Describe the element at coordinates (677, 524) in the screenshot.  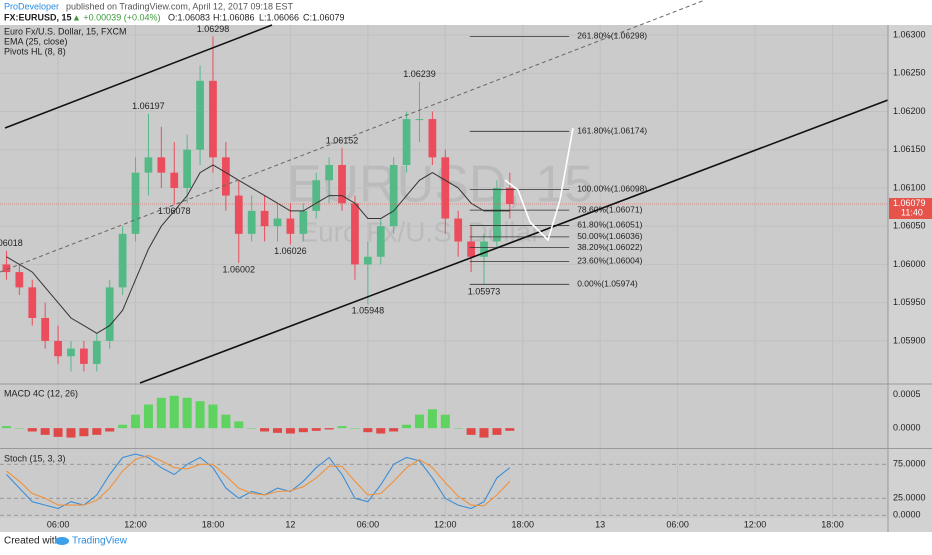
I see `x-tick-label: 06:00` at that location.